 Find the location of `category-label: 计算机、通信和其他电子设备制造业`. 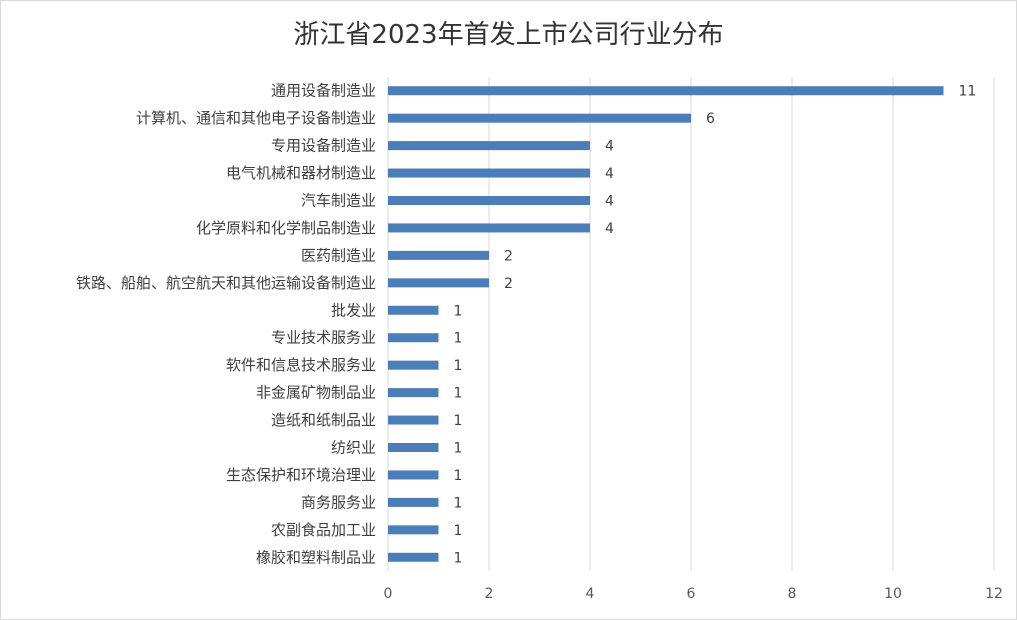

category-label: 计算机、通信和其他电子设备制造业 is located at coordinates (256, 118).